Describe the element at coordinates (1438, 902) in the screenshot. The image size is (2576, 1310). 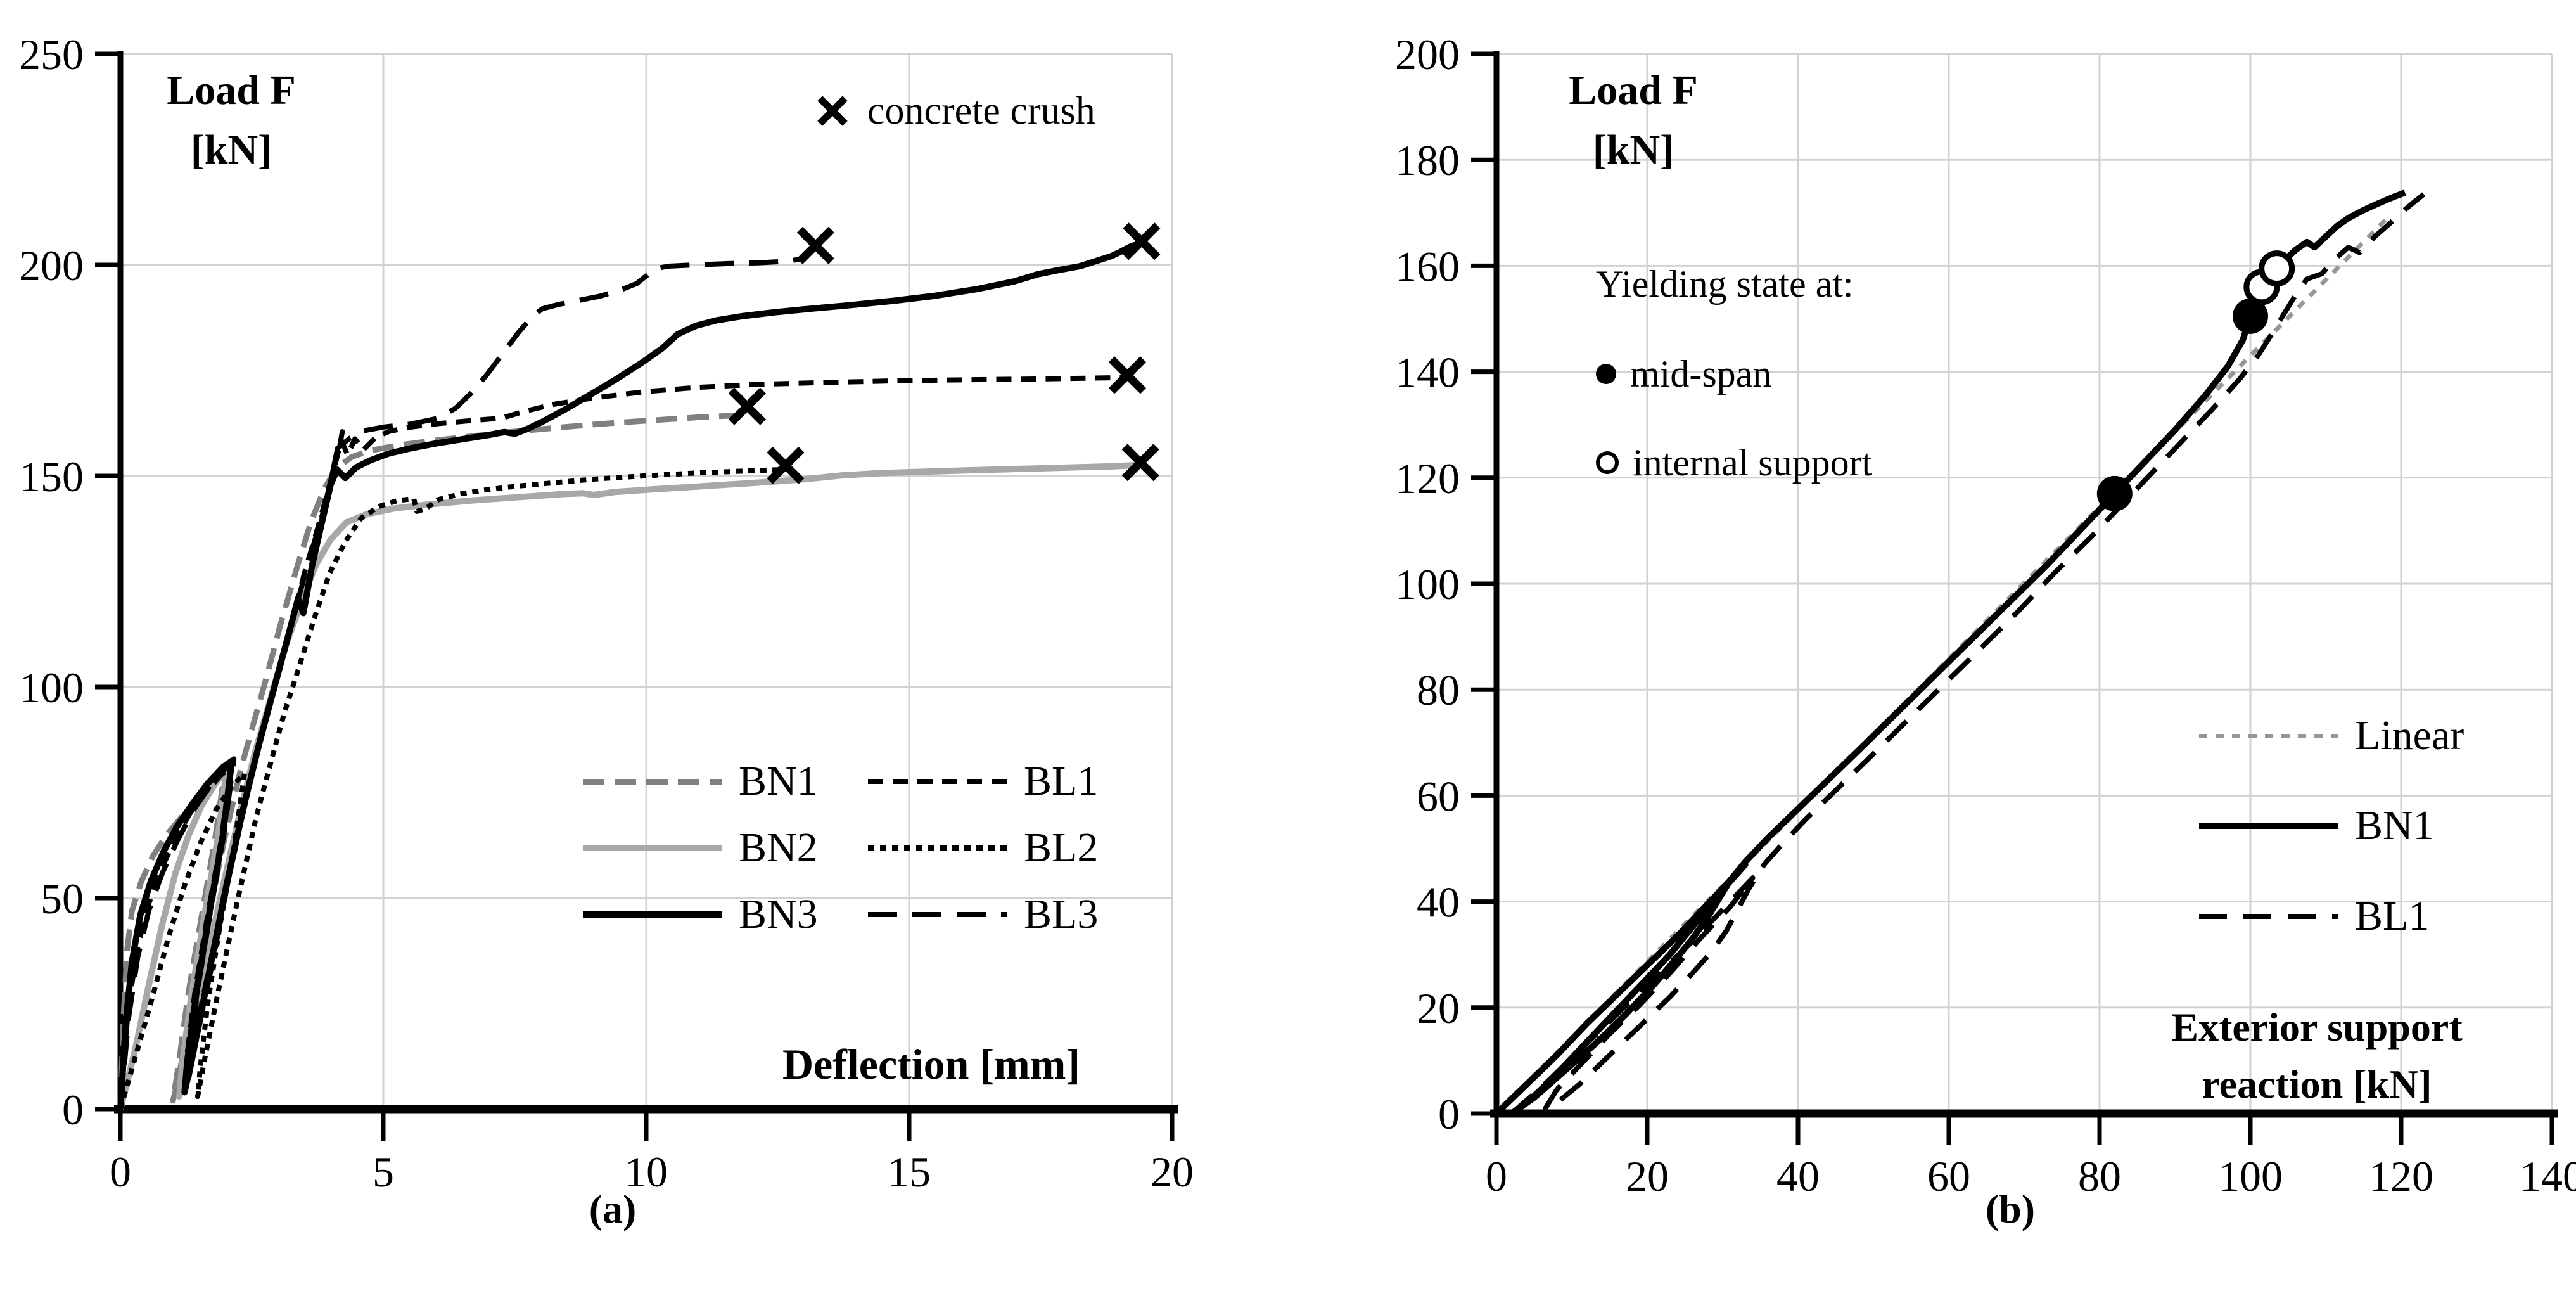
I see `y-tick-label: 40` at that location.